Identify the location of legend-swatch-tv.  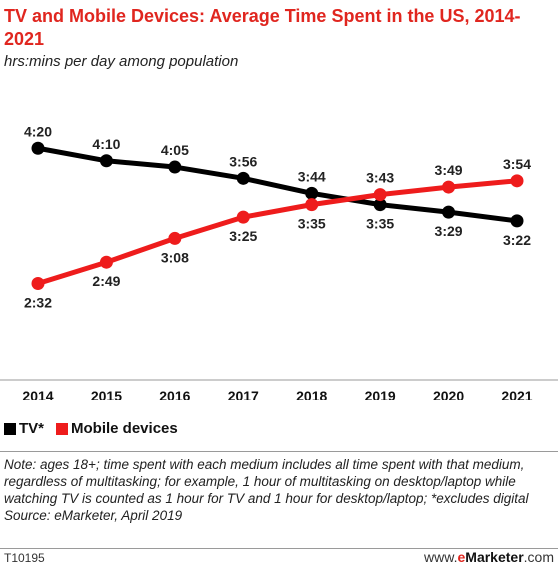
(10, 428).